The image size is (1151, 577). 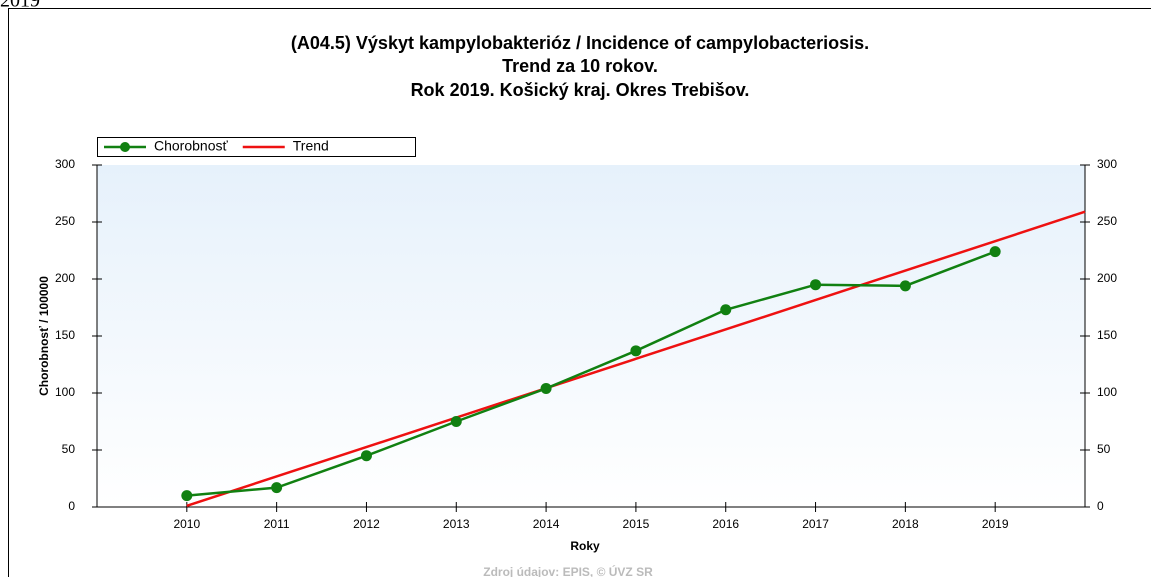 What do you see at coordinates (65, 221) in the screenshot?
I see `y-tick-label: 250` at bounding box center [65, 221].